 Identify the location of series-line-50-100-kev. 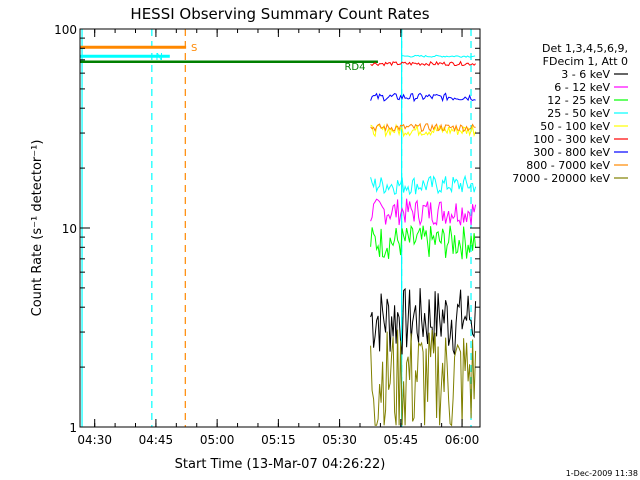
(423, 130).